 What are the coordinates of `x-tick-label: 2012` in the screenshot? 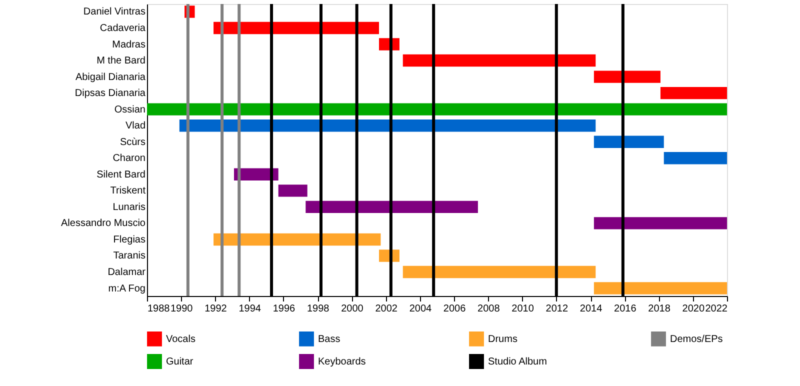 It's located at (557, 309).